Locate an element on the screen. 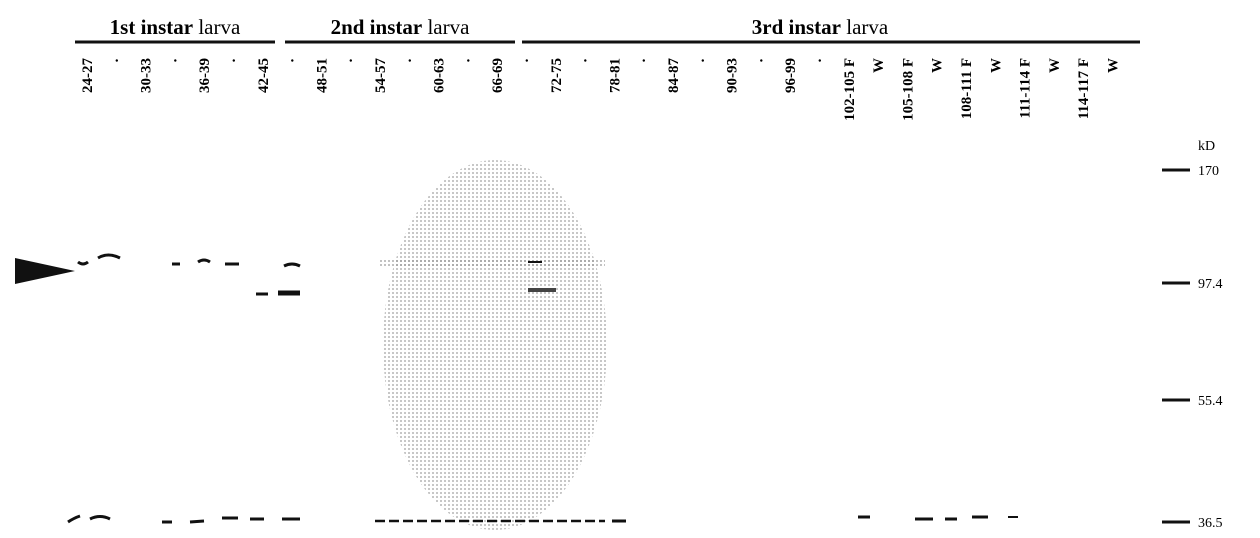 This screenshot has height=538, width=1260. lane-label: 108-111 F is located at coordinates (967, 88).